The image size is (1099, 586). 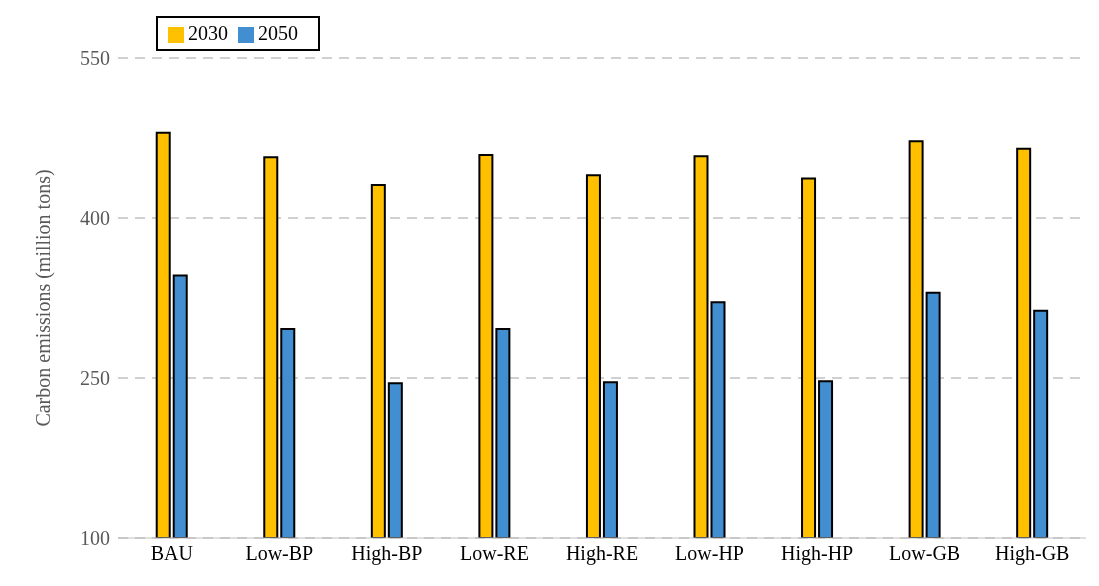 What do you see at coordinates (278, 33) in the screenshot?
I see `legend-label: 2050` at bounding box center [278, 33].